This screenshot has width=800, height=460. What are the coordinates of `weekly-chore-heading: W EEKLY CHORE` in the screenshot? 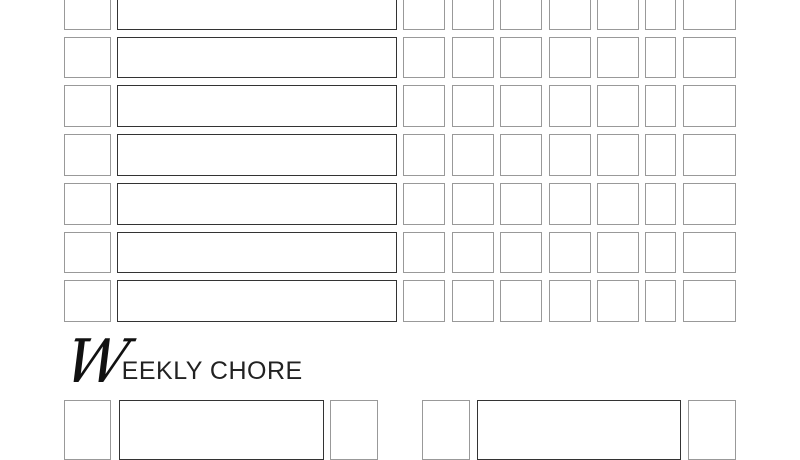 It's located at (181, 362).